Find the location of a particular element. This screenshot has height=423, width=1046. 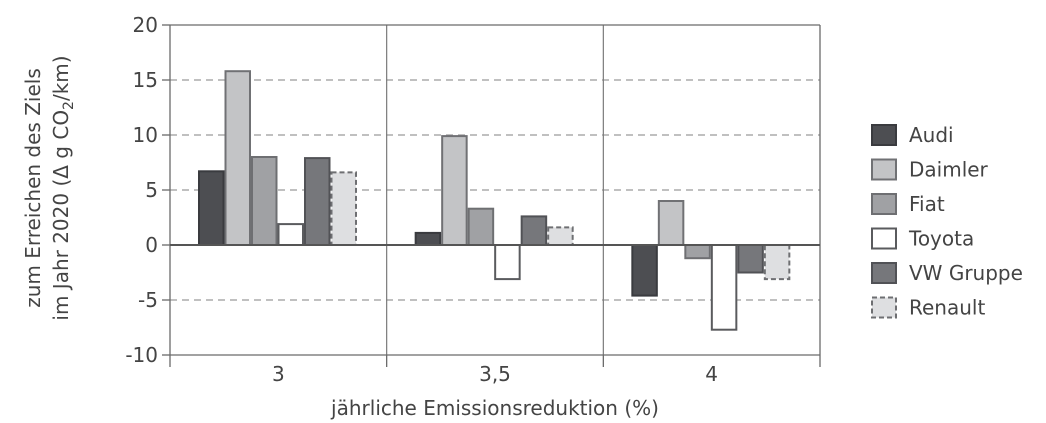

y-axis-title-line2: im Jahr 2020 (Δ g CO2/km) is located at coordinates (63, 187).